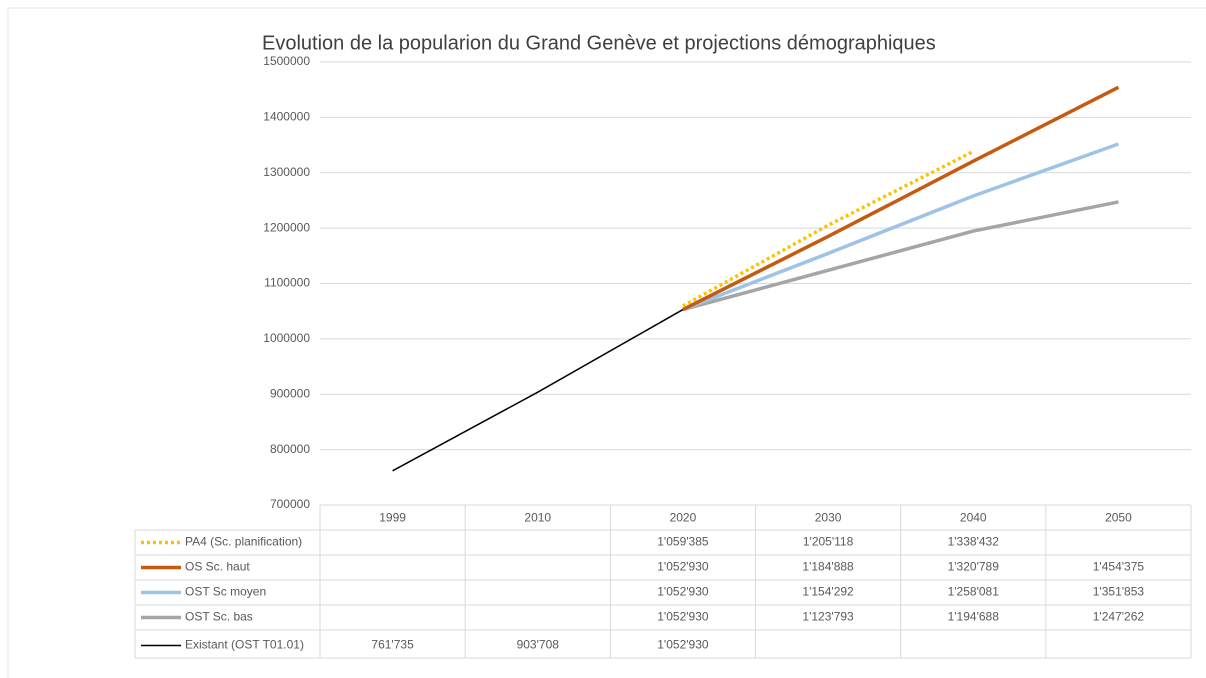  What do you see at coordinates (244, 645) in the screenshot?
I see `legend-label: Existant (OST T01.01)` at bounding box center [244, 645].